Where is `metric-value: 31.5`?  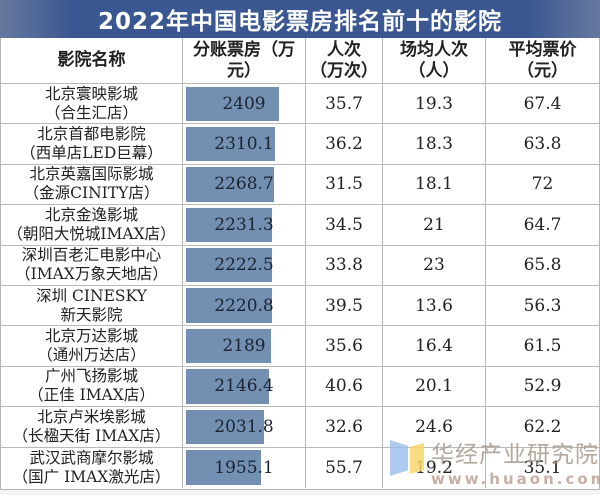 metric-value: 31.5 is located at coordinates (344, 185).